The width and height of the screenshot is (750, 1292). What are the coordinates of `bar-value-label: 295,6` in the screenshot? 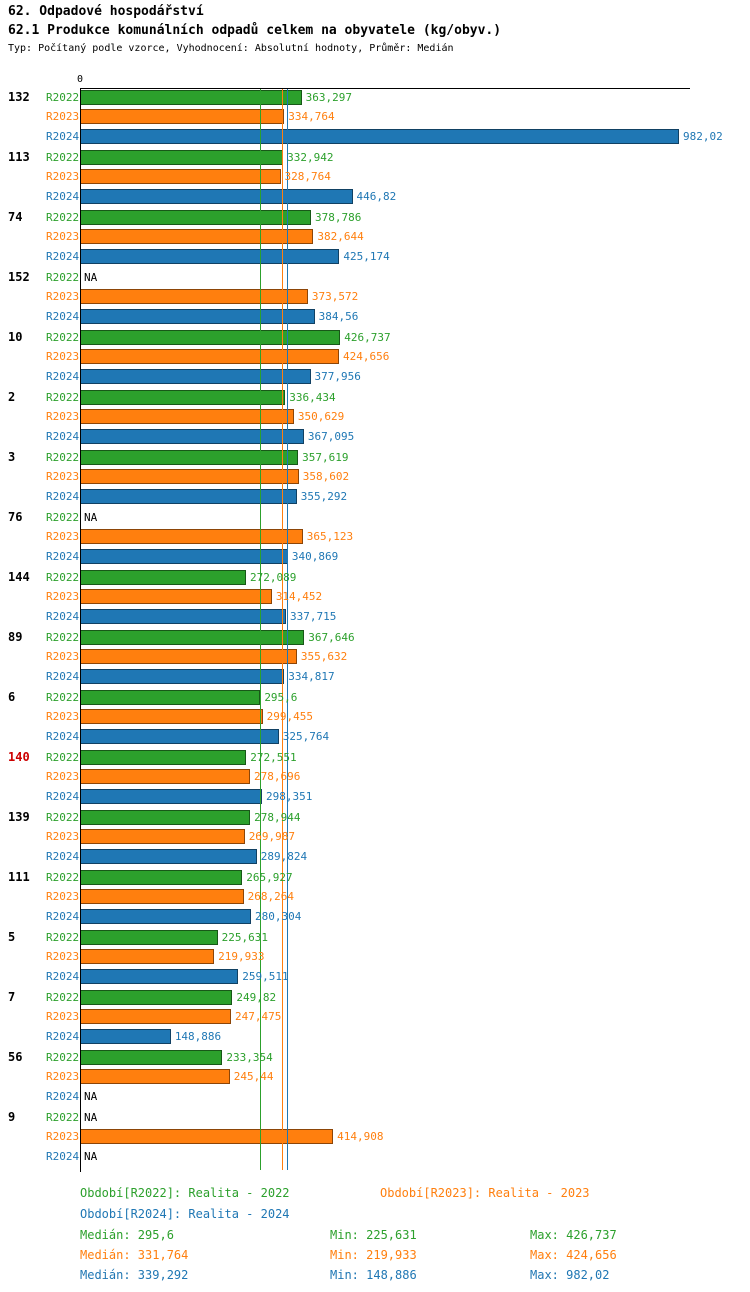 It's located at (281, 697).